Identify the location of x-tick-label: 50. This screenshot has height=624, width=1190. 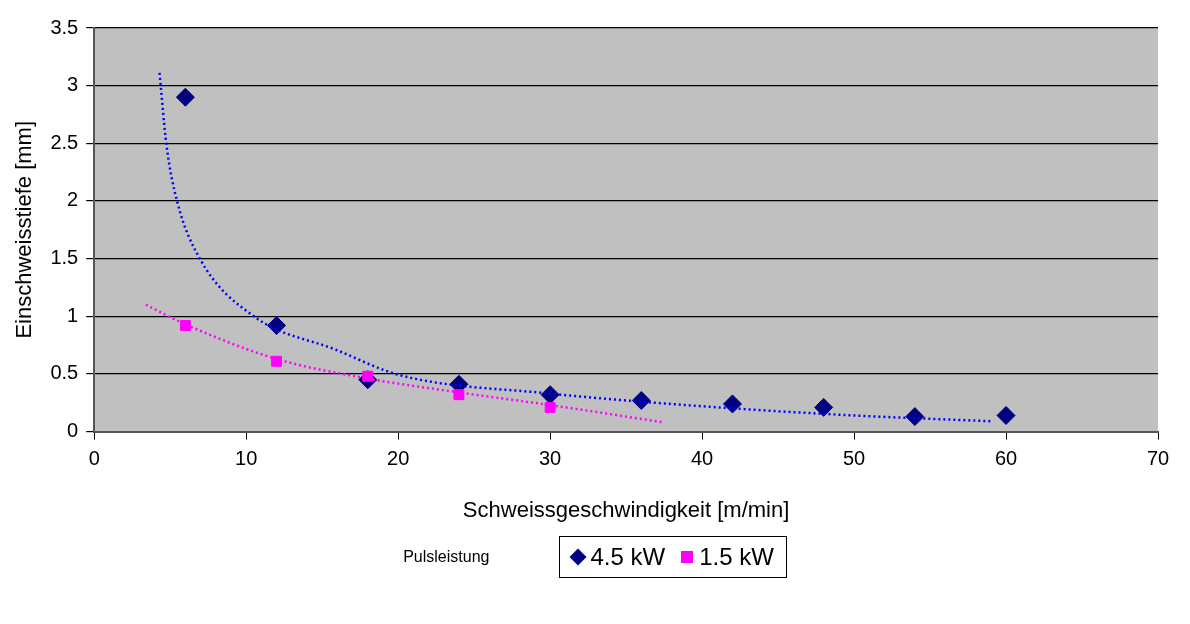
(854, 458).